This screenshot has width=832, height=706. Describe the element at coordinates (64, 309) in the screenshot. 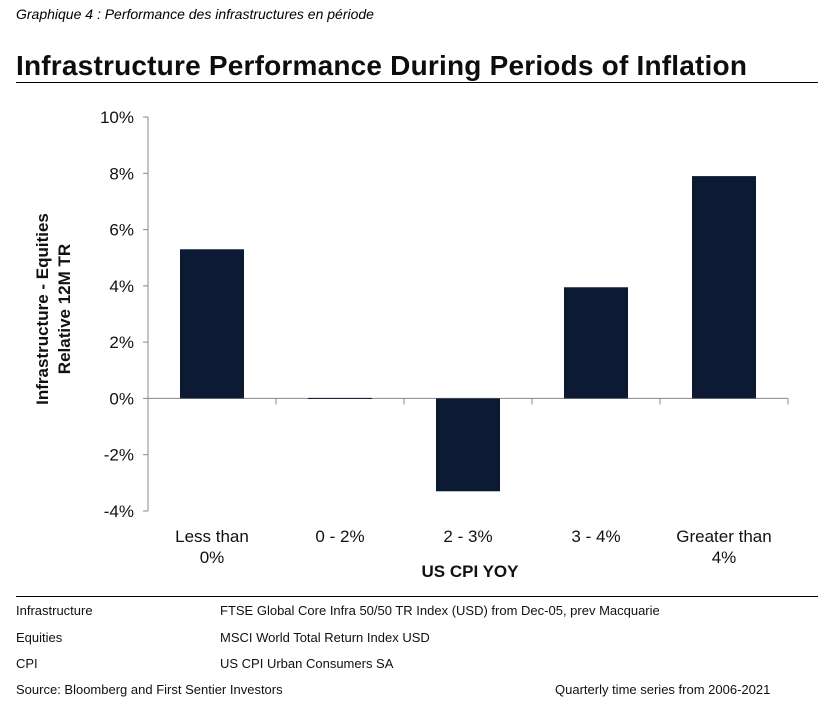

I see `y-axis-label: Relative 12M TR` at that location.